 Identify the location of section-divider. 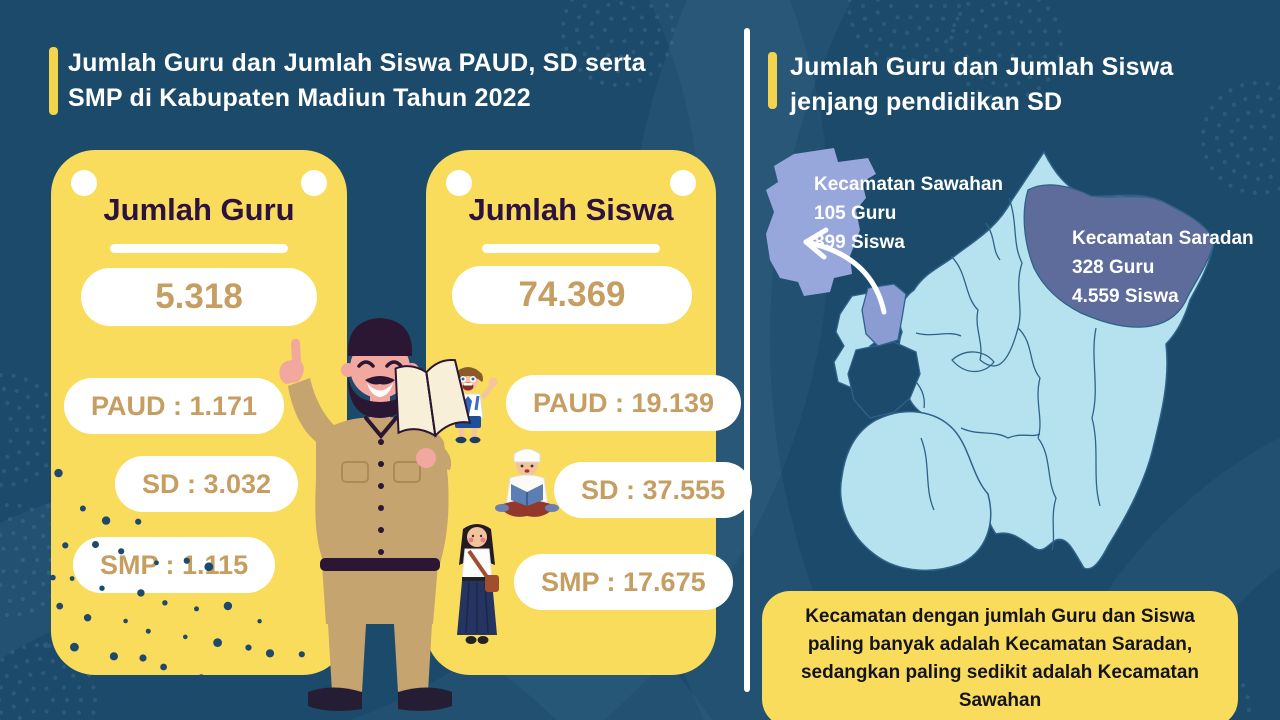
(747, 360).